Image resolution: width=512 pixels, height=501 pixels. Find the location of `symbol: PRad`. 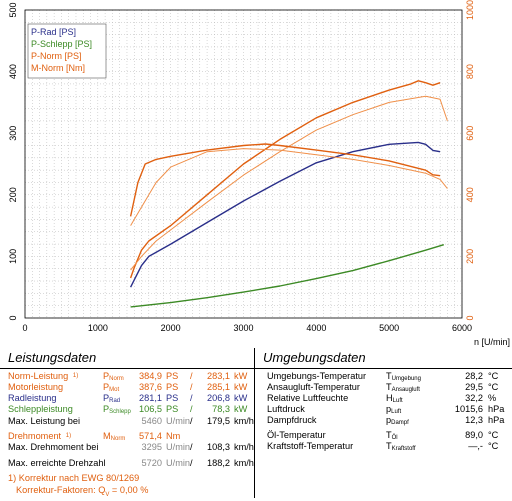

symbol: PRad is located at coordinates (111, 399).